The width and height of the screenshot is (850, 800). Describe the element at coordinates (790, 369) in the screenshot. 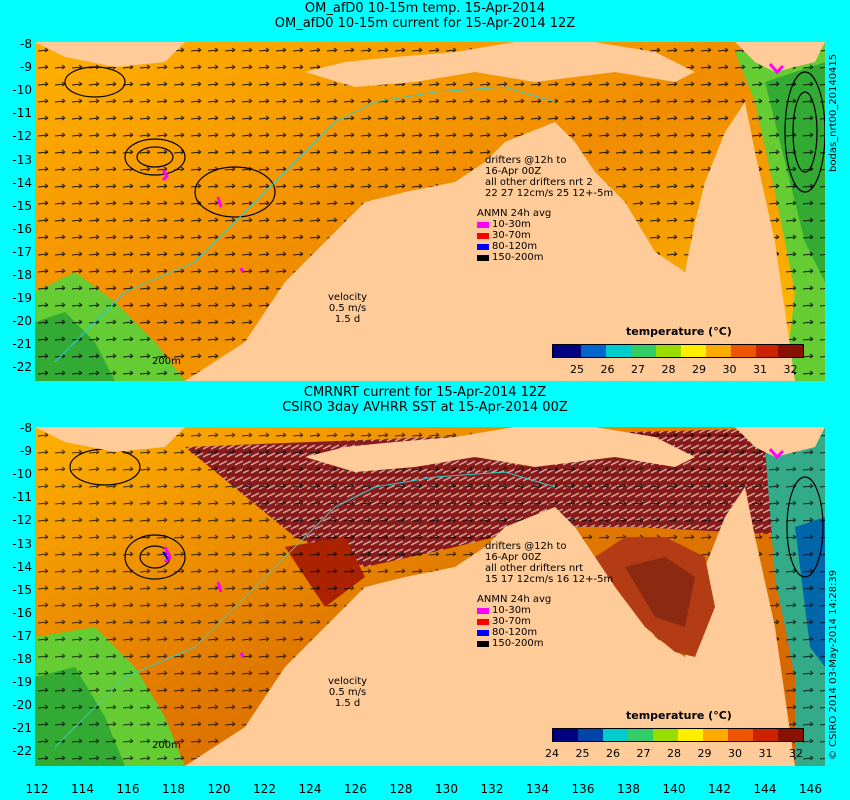

I see `top-colorbar-tick: 32` at that location.